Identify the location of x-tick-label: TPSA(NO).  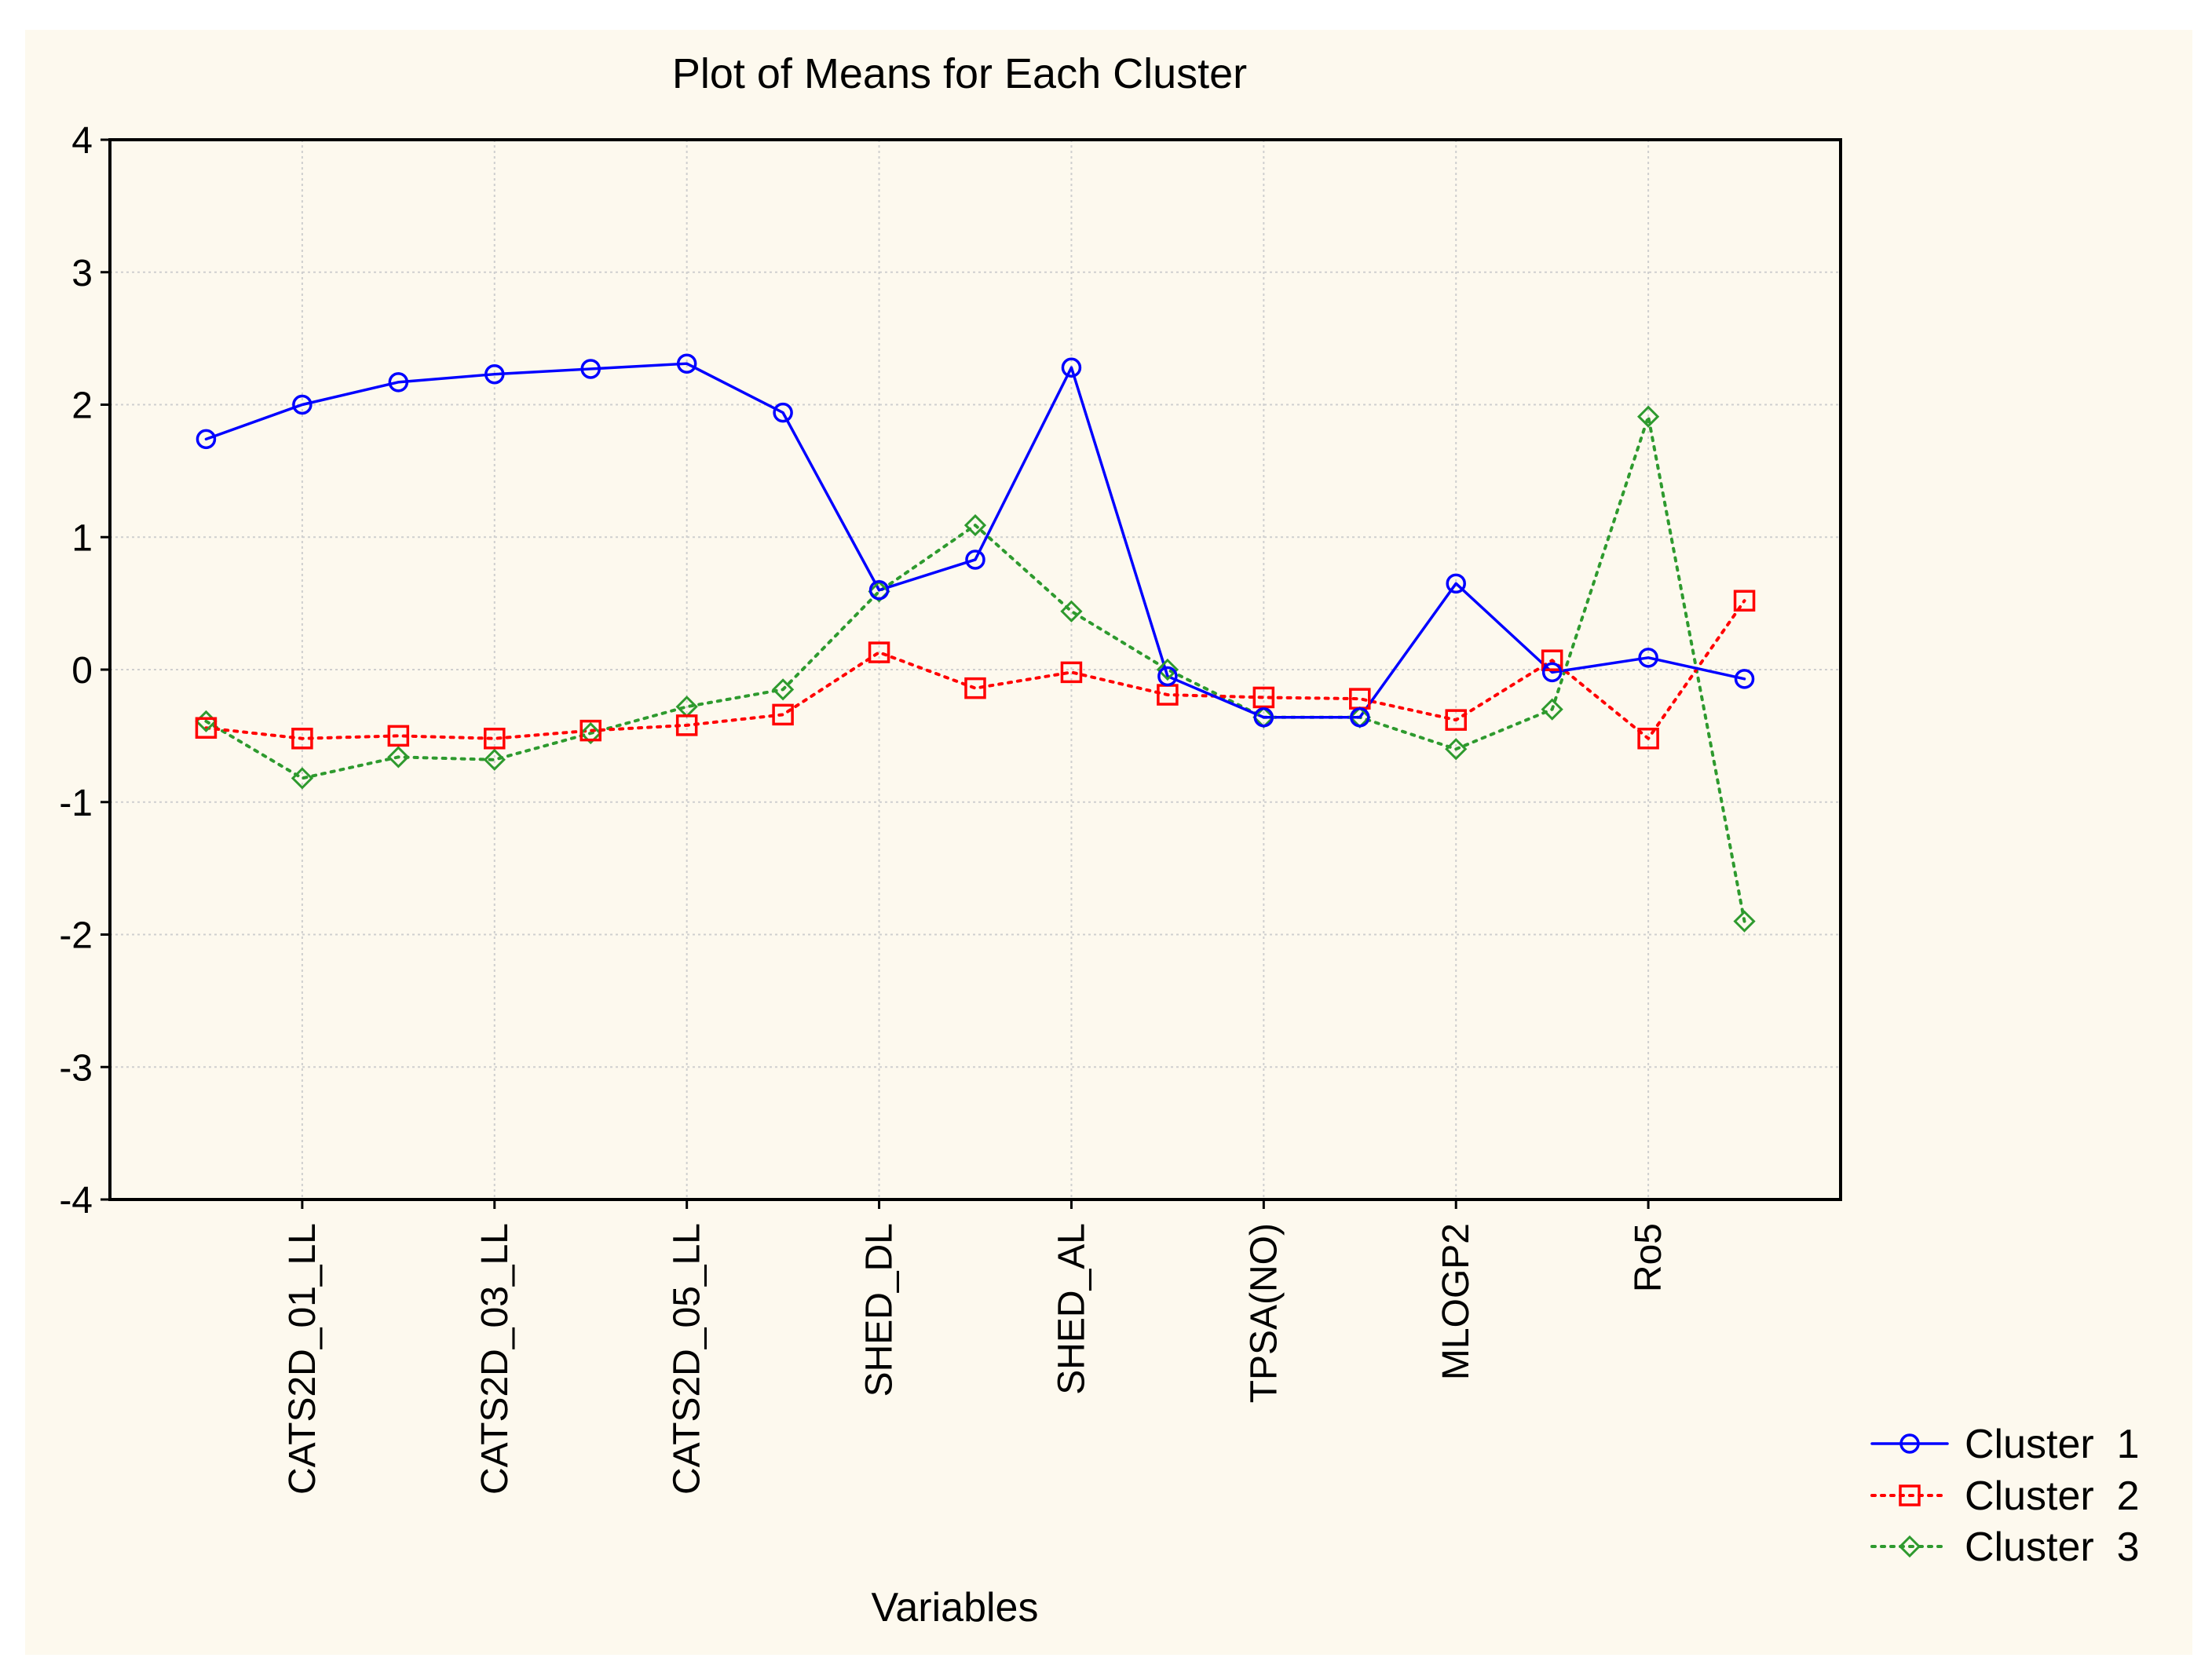
(1264, 1313).